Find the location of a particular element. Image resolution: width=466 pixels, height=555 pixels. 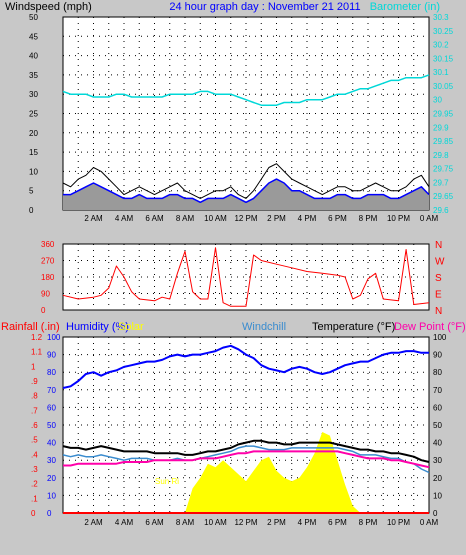

y-tick-label: 80 is located at coordinates (437, 372).